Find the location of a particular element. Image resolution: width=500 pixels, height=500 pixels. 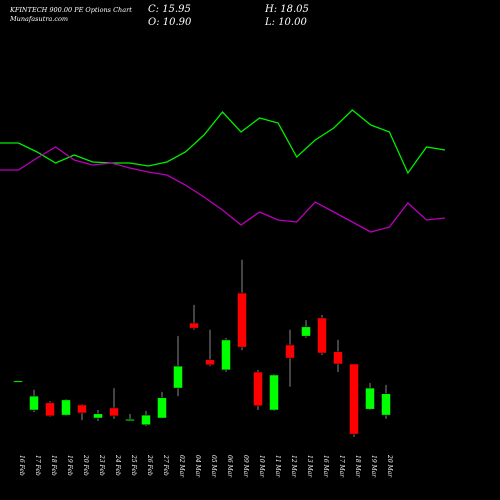

x-tick-label: 06 Mar is located at coordinates (229, 466).